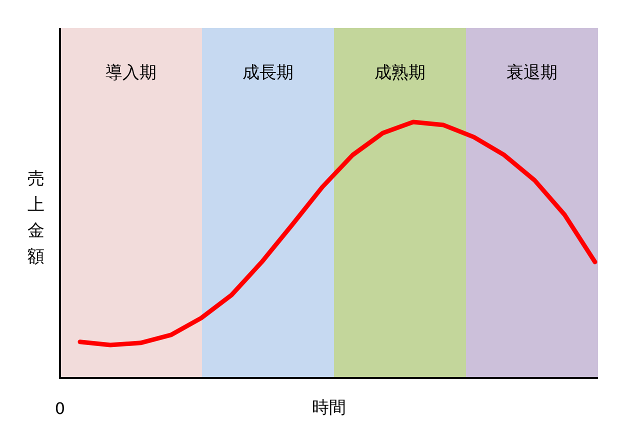  I want to click on text: 導入期, so click(131, 73).